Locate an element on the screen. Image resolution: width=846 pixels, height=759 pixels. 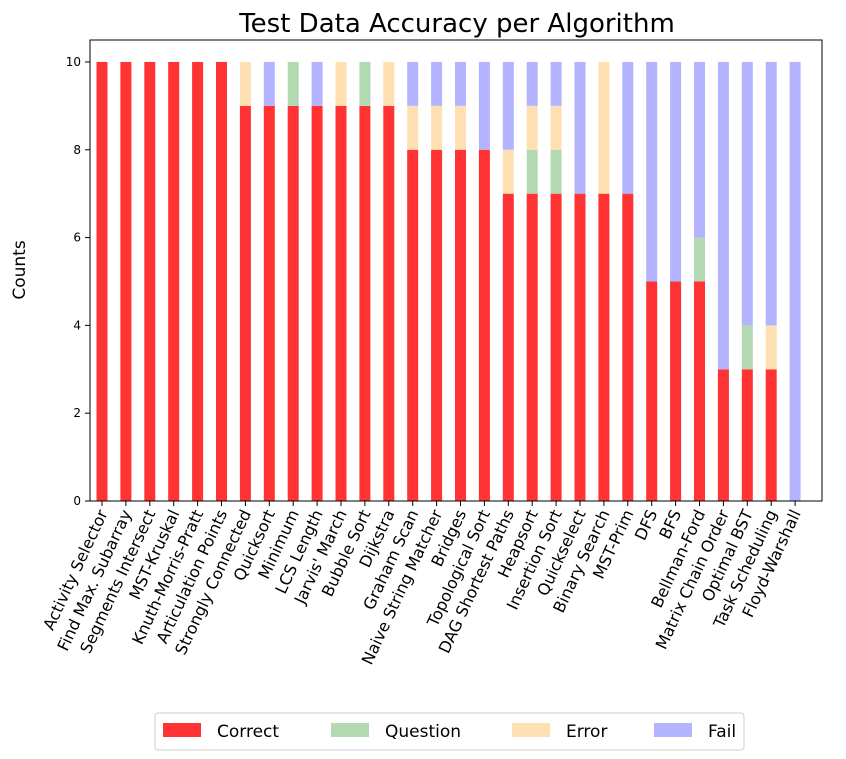
legend-swatch-question is located at coordinates (350, 730).